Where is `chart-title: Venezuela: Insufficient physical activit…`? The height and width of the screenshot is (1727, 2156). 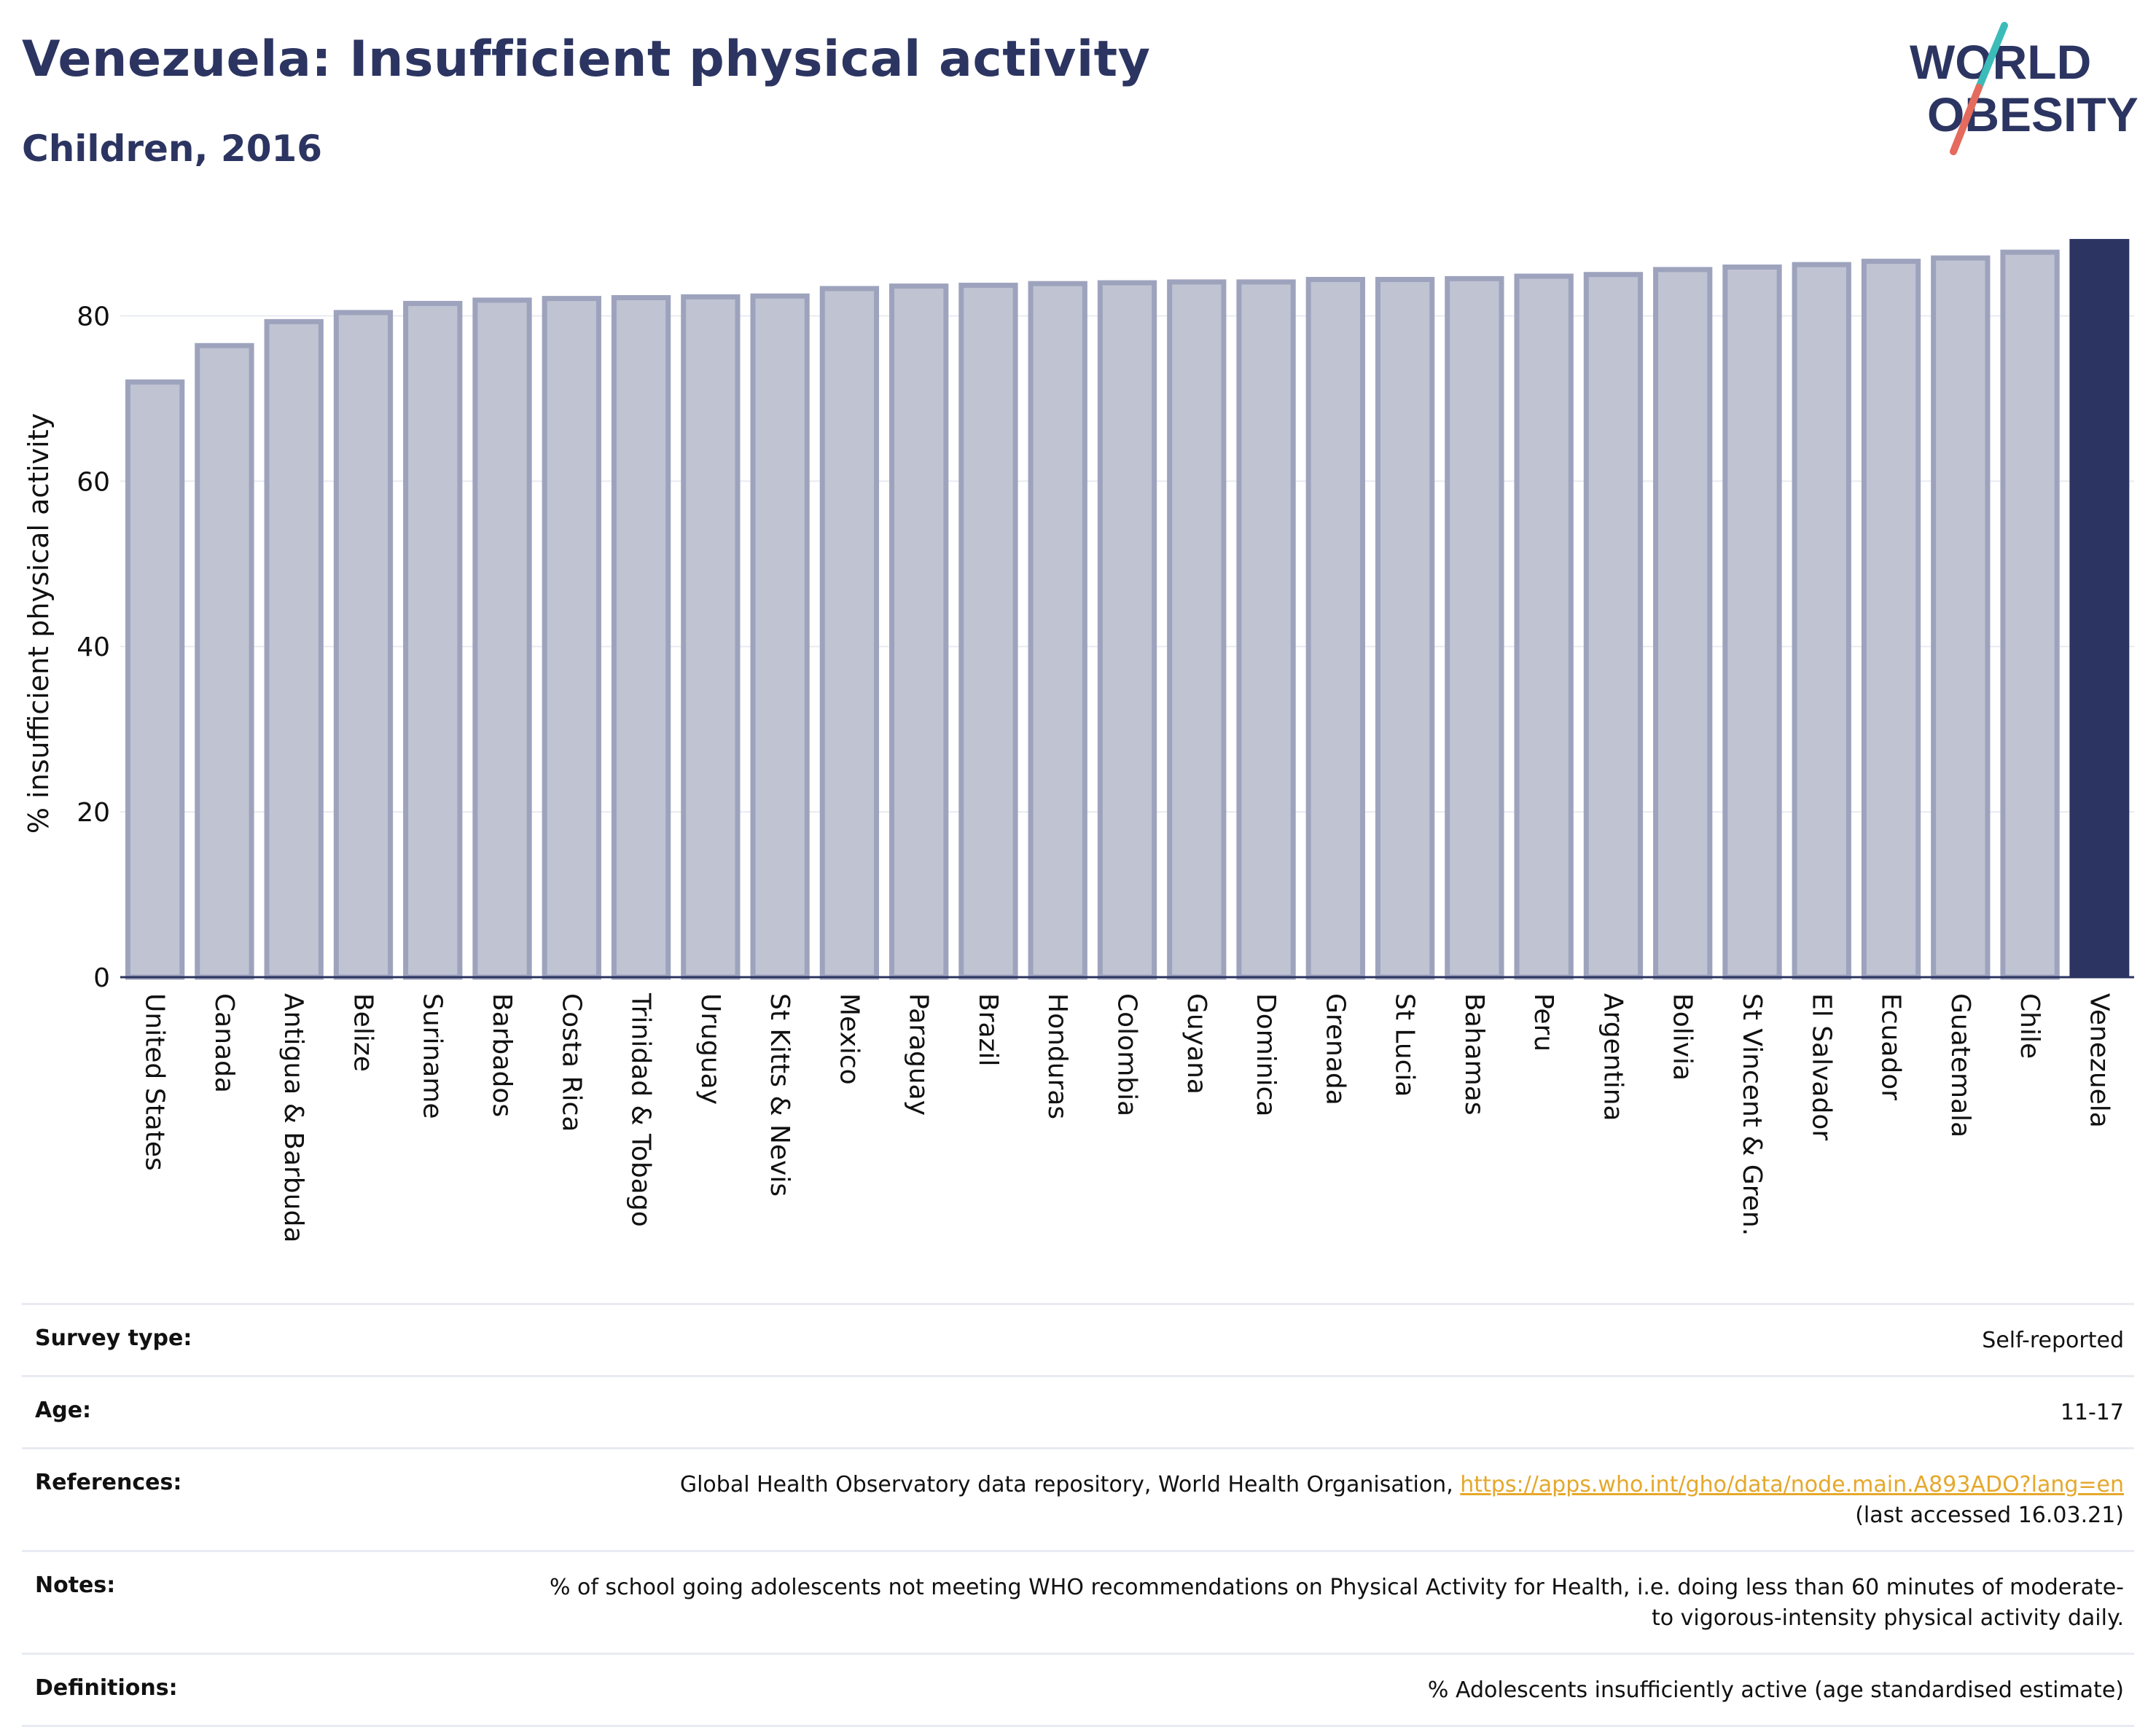 chart-title: Venezuela: Insufficient physical activit… is located at coordinates (587, 59).